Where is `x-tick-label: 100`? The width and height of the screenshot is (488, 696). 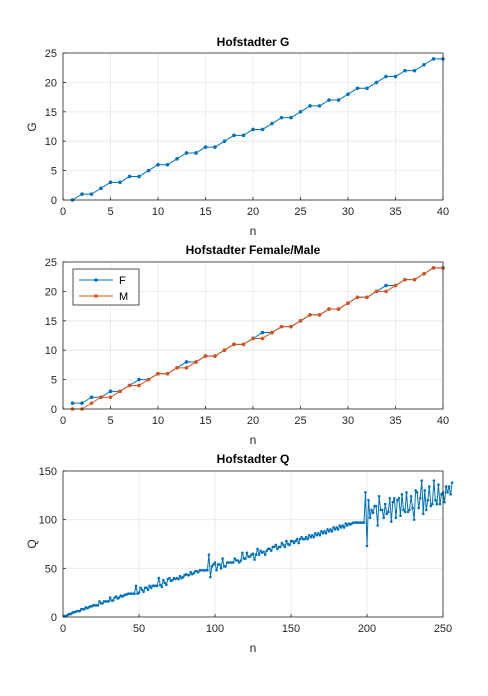 x-tick-label: 100 is located at coordinates (215, 629).